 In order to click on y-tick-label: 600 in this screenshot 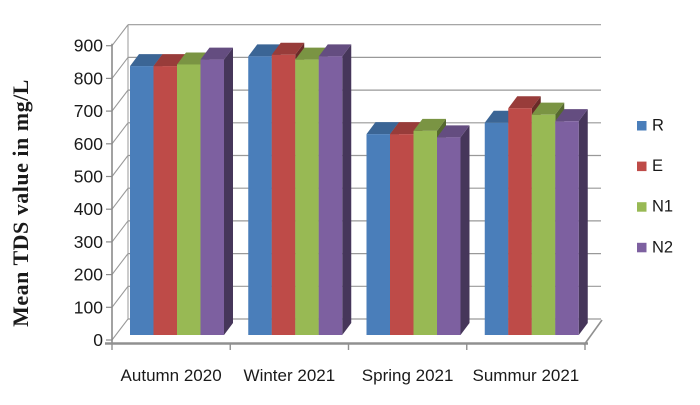, I will do `click(88, 144)`.